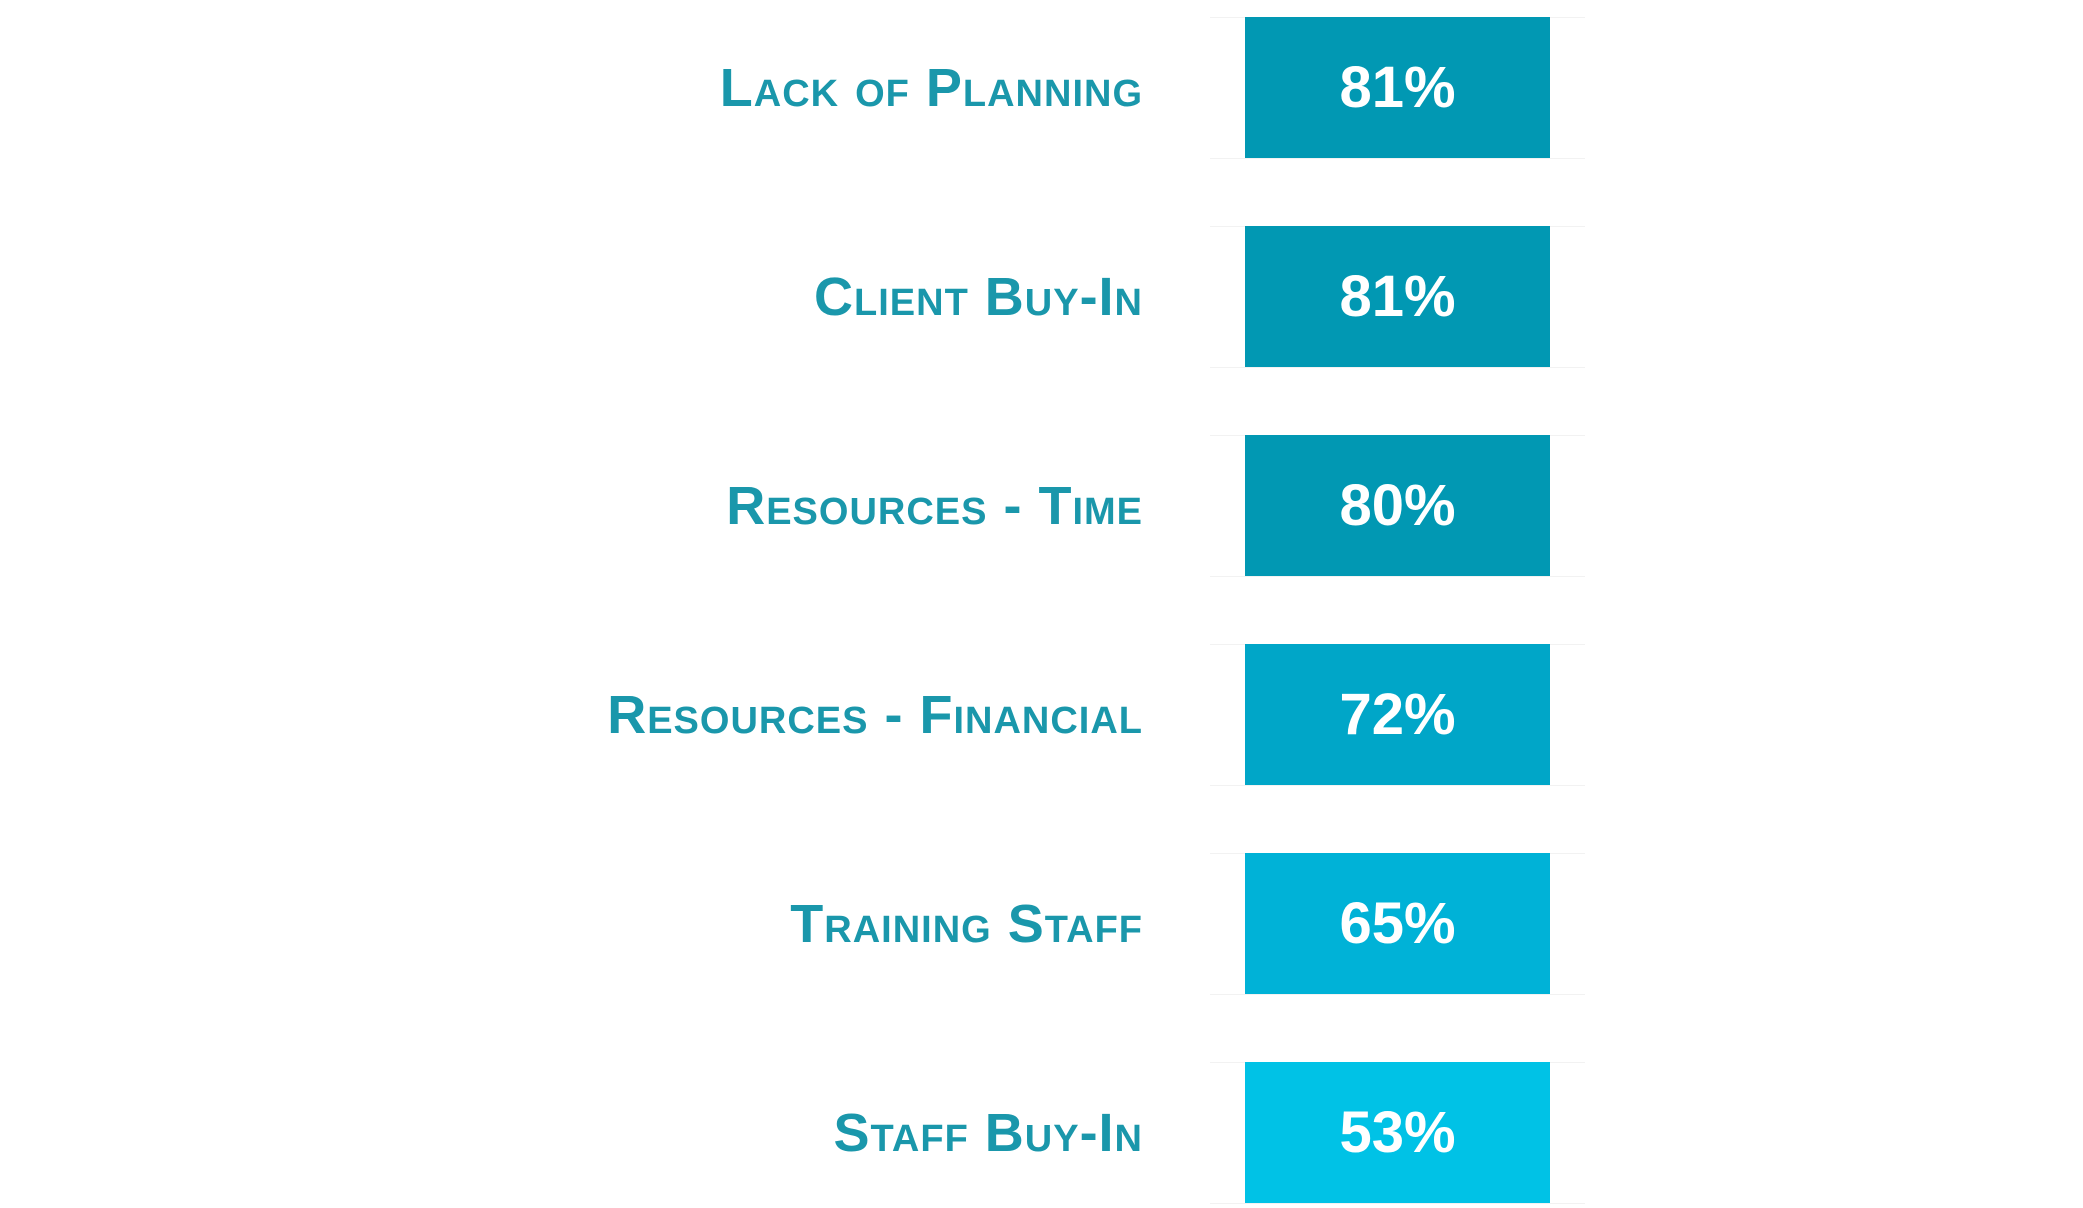 The width and height of the screenshot is (2083, 1208). I want to click on category-label: Resources - Financial, so click(875, 714).